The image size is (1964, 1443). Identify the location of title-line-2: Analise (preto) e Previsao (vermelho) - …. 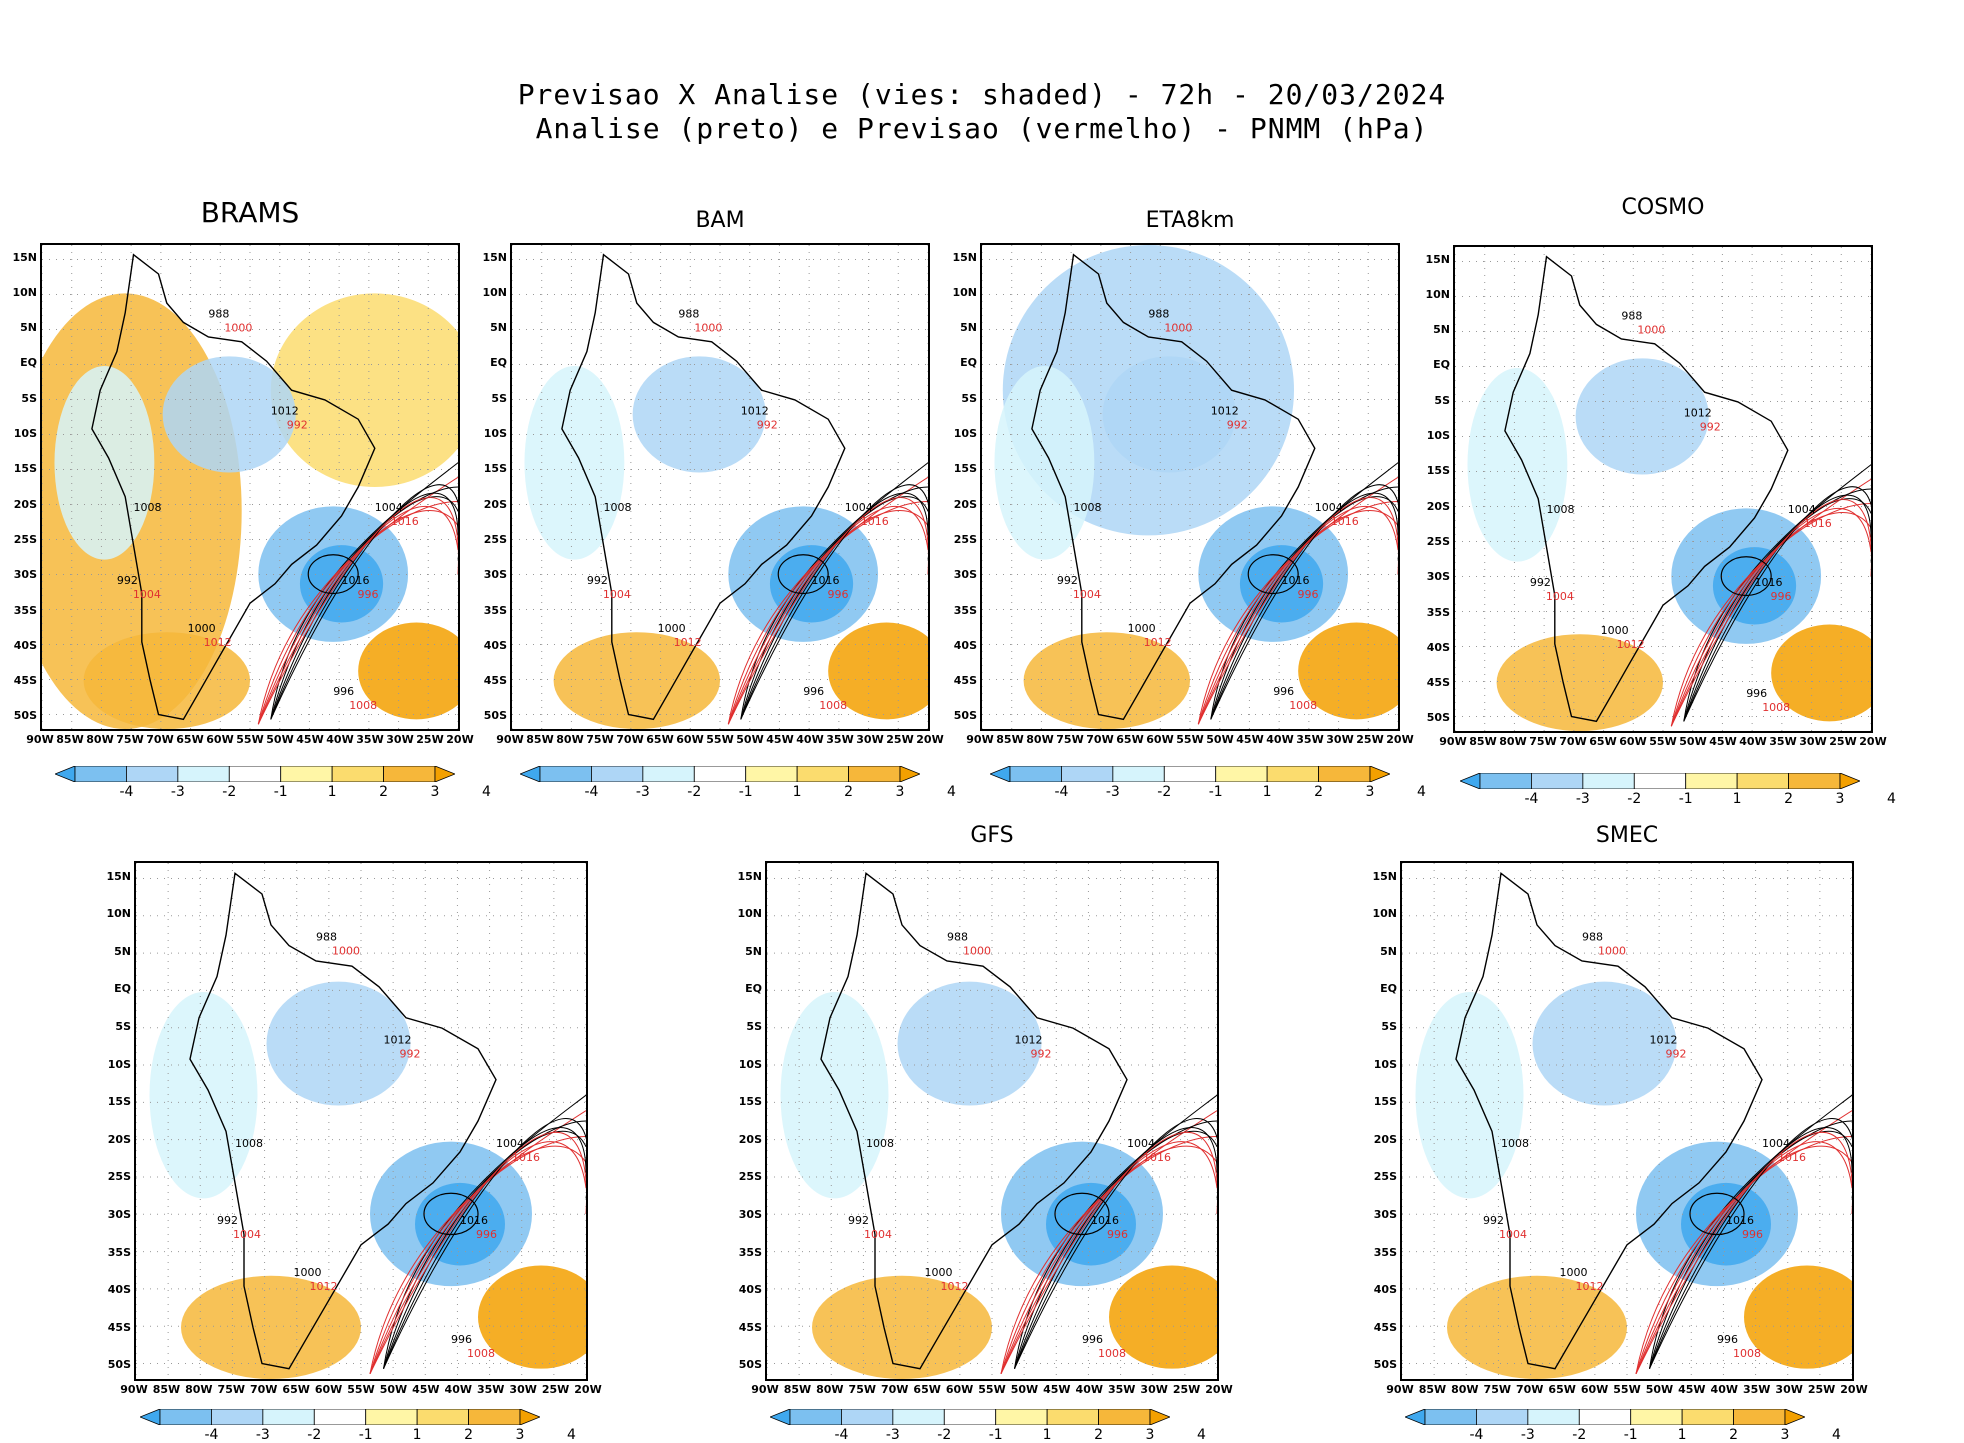
(982, 128).